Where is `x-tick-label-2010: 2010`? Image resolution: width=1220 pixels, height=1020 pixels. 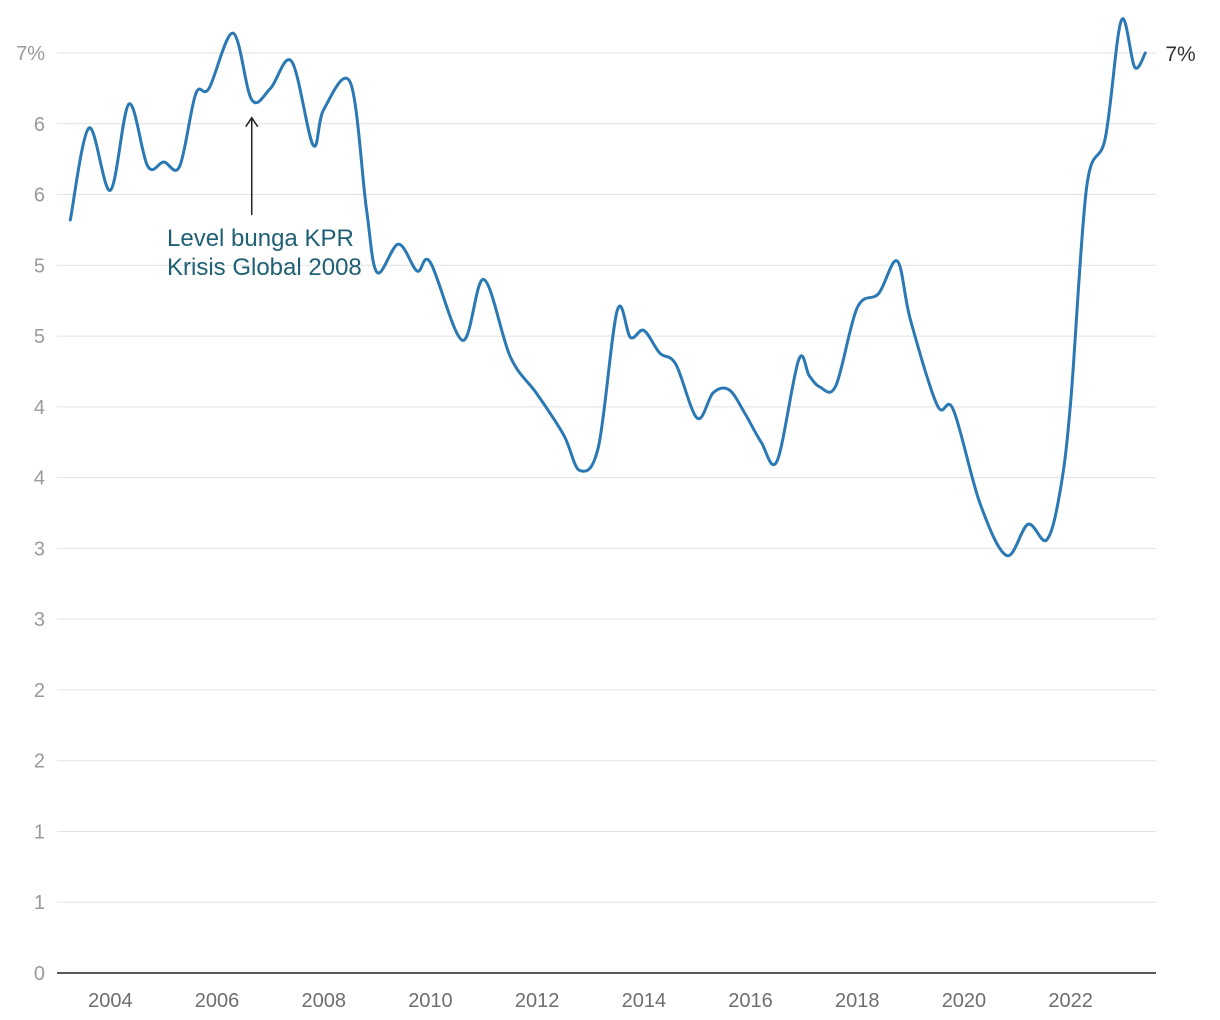
x-tick-label-2010: 2010 is located at coordinates (430, 1001).